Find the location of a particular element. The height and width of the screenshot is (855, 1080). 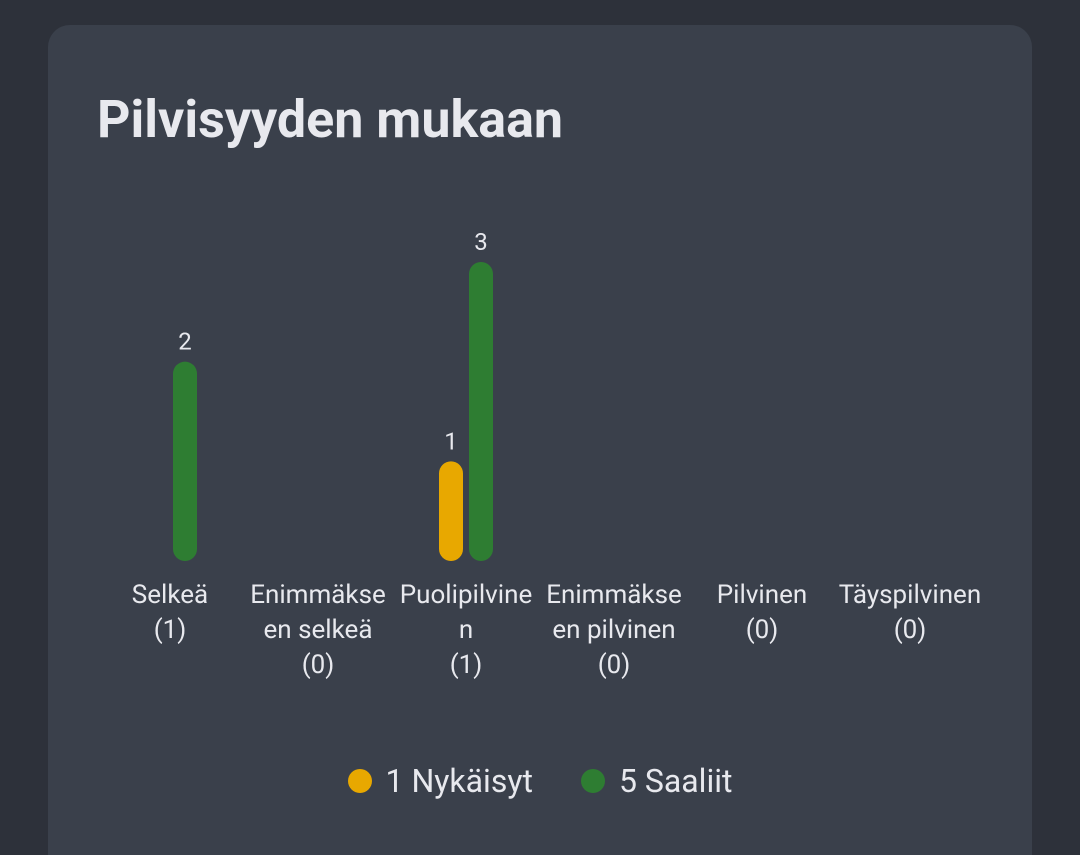

legend-label: 5 Saaliit is located at coordinates (675, 781).